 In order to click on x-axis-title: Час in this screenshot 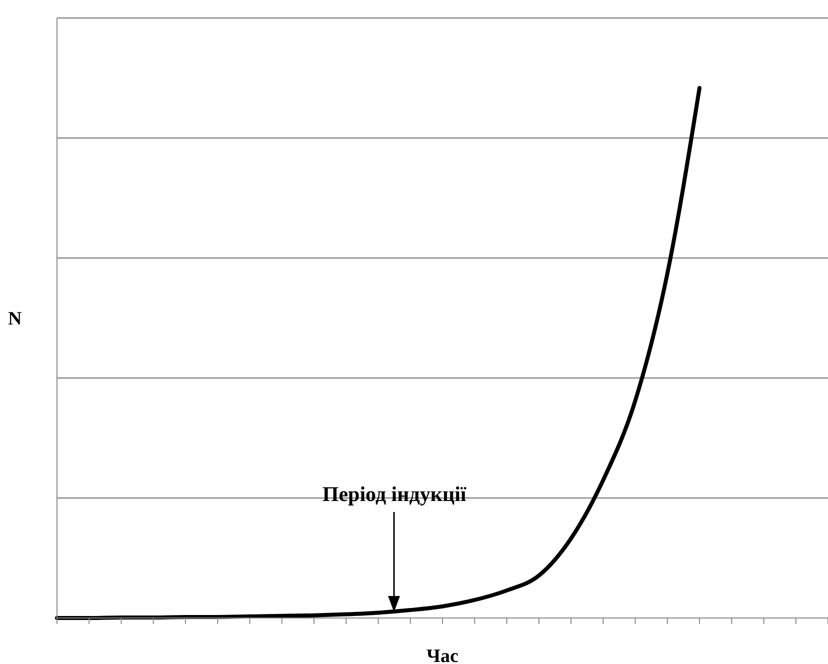, I will do `click(442, 655)`.